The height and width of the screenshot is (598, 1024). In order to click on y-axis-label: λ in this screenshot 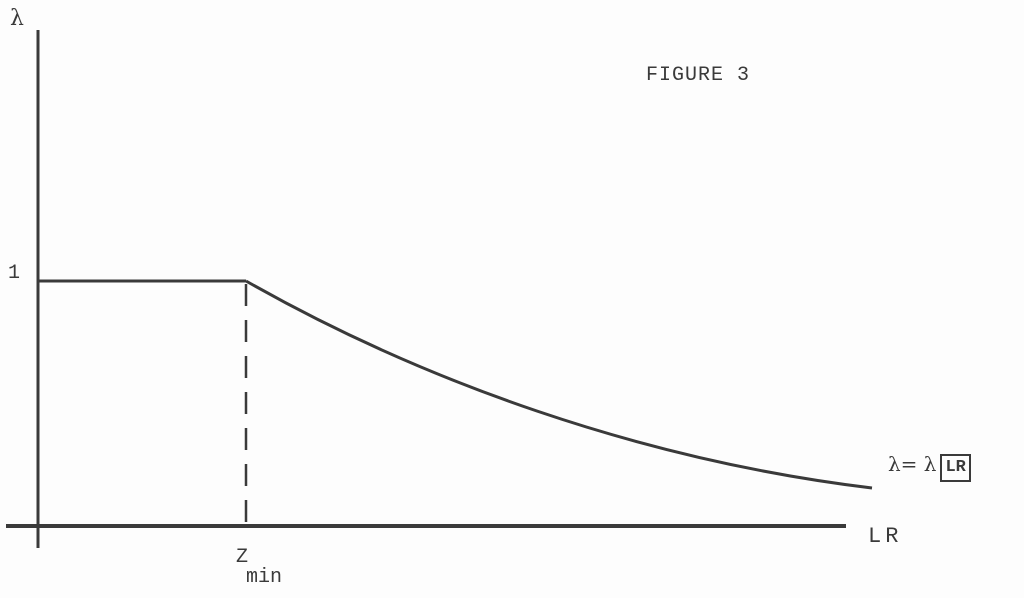, I will do `click(17, 18)`.